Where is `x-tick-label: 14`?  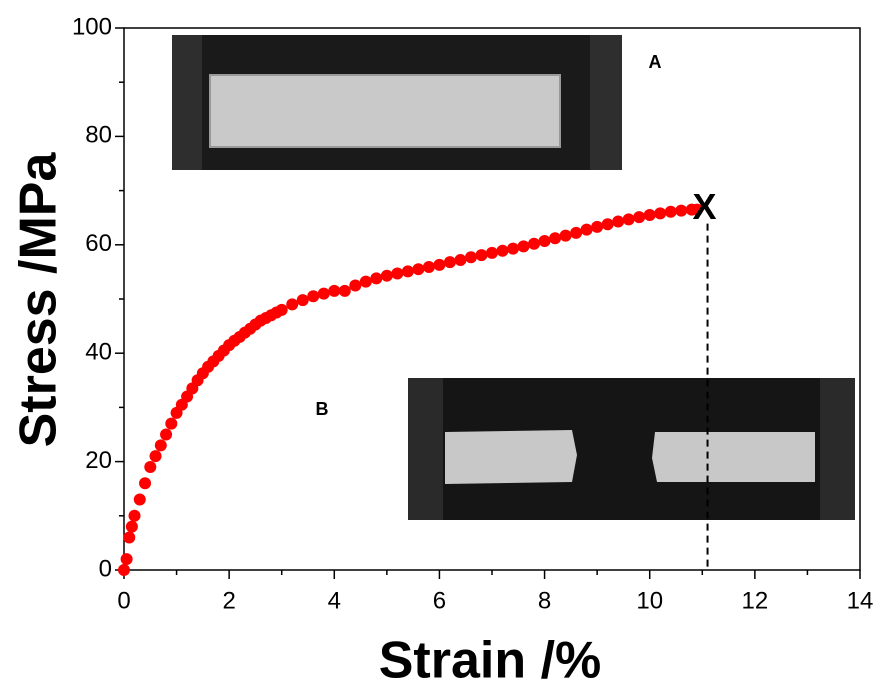 x-tick-label: 14 is located at coordinates (860, 600).